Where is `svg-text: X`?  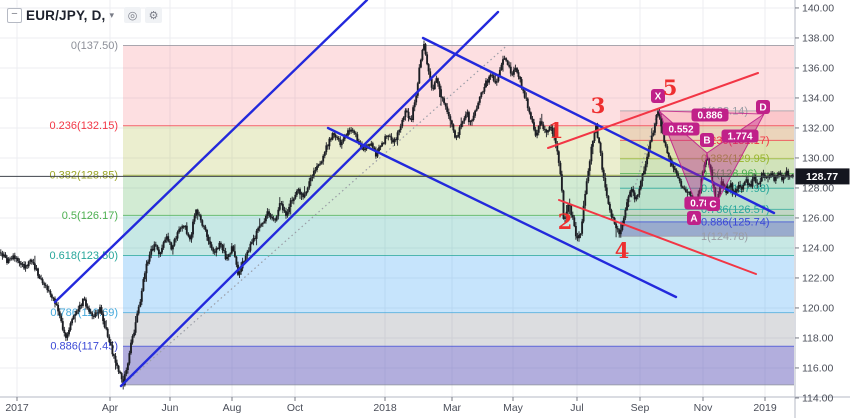 svg-text: X is located at coordinates (658, 97).